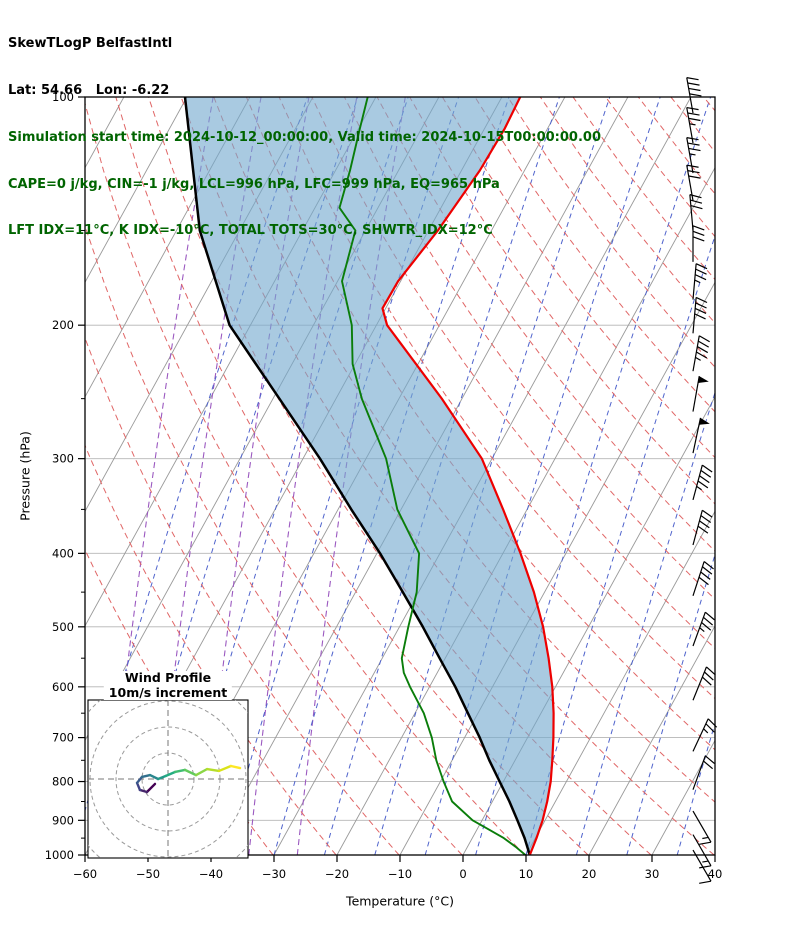 Image resolution: width=794 pixels, height=937 pixels. What do you see at coordinates (63, 782) in the screenshot?
I see `y-tick-label: 800` at bounding box center [63, 782].